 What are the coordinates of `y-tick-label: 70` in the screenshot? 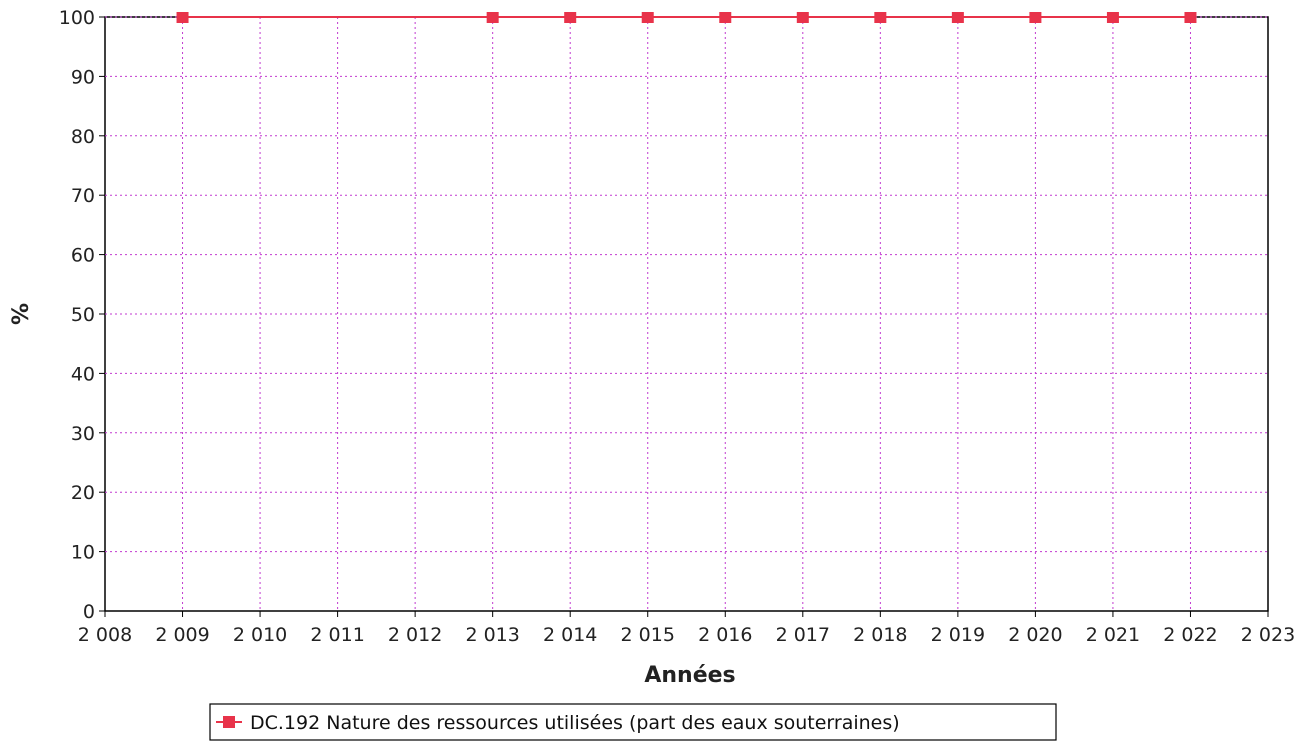 It's located at (83, 196).